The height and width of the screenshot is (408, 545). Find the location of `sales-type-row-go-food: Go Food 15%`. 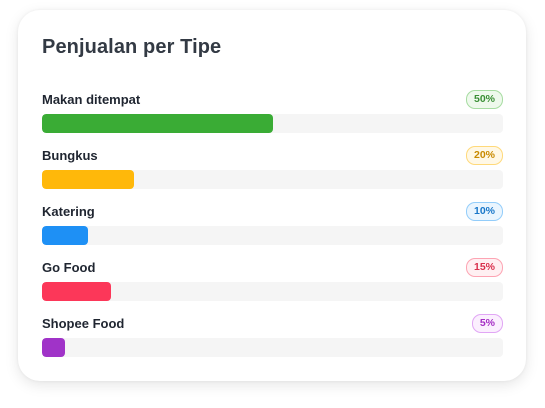

sales-type-row-go-food: Go Food 15% is located at coordinates (272, 286).